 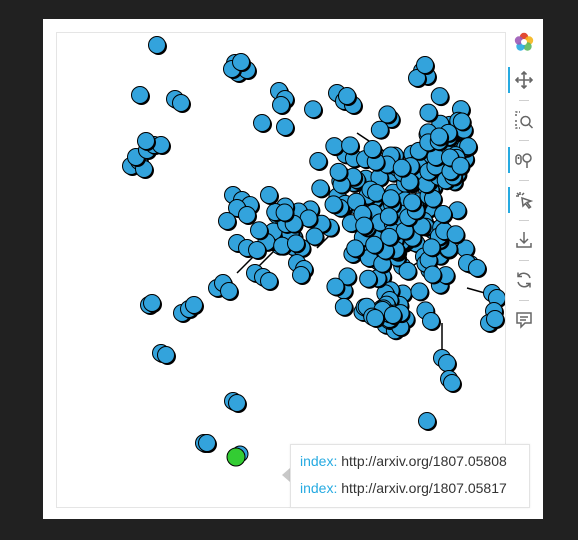 What do you see at coordinates (424, 488) in the screenshot?
I see `tooltip-value: http://arxiv.org/1807.05817` at bounding box center [424, 488].